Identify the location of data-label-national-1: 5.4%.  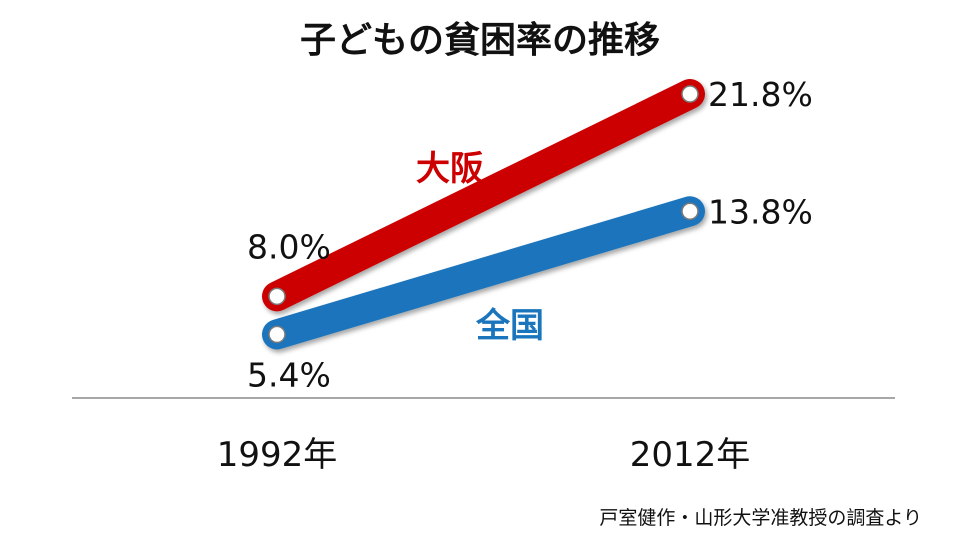
(289, 374).